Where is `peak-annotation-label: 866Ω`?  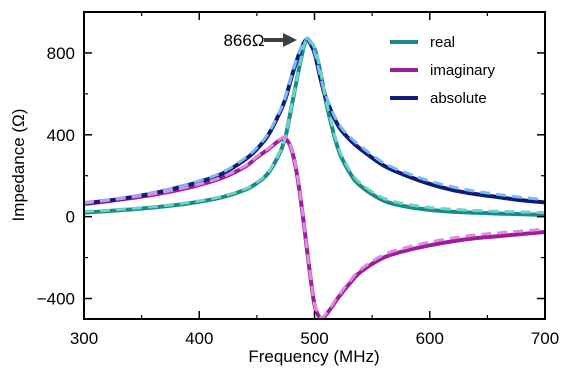 peak-annotation-label: 866Ω is located at coordinates (243, 40).